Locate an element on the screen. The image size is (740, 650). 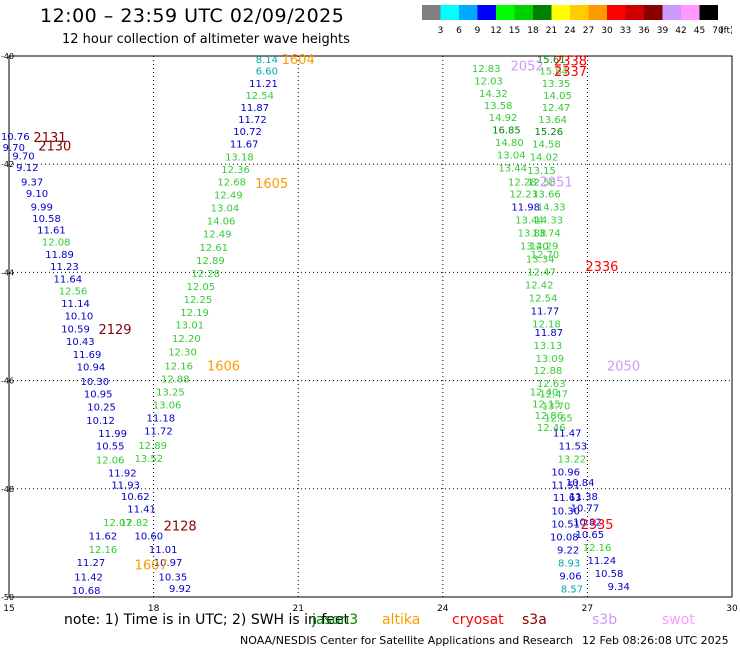
wave-height-value: 9.70 is located at coordinates (23, 157).